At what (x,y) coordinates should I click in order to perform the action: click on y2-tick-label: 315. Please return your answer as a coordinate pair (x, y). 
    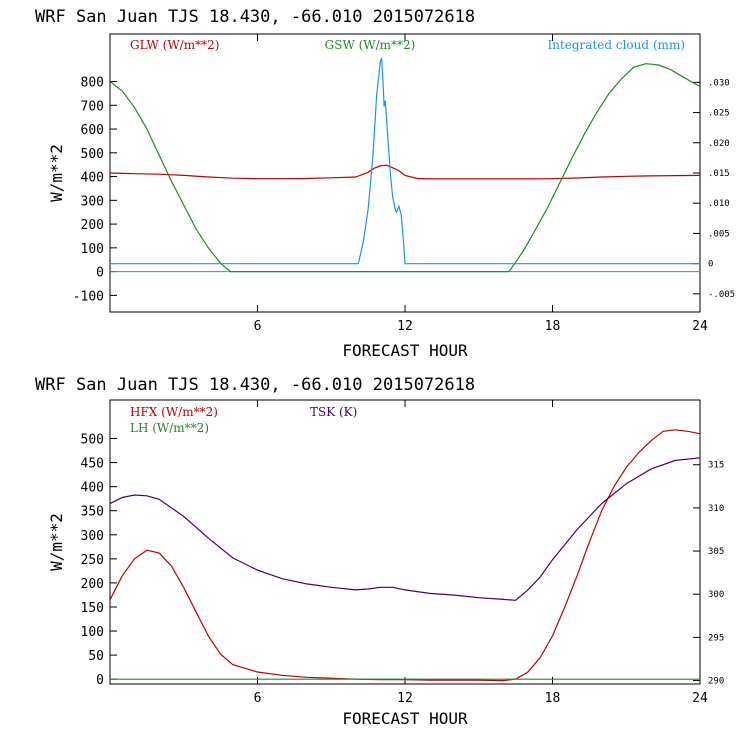
    Looking at the image, I should click on (716, 466).